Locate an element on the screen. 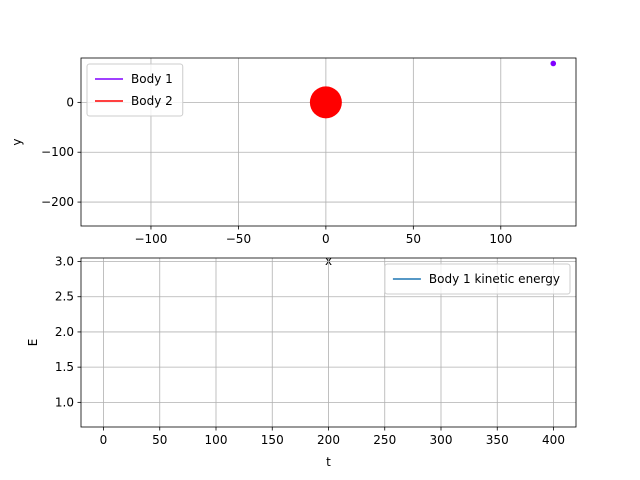  y-tick-label: 2.5 is located at coordinates (64, 297).